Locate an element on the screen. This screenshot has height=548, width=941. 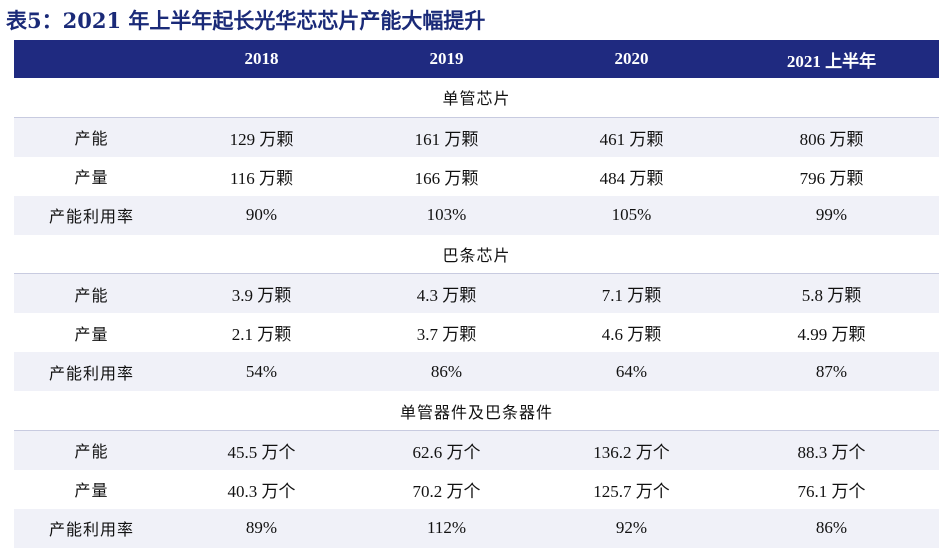
table-cell: 88.3 万个 is located at coordinates (831, 450).